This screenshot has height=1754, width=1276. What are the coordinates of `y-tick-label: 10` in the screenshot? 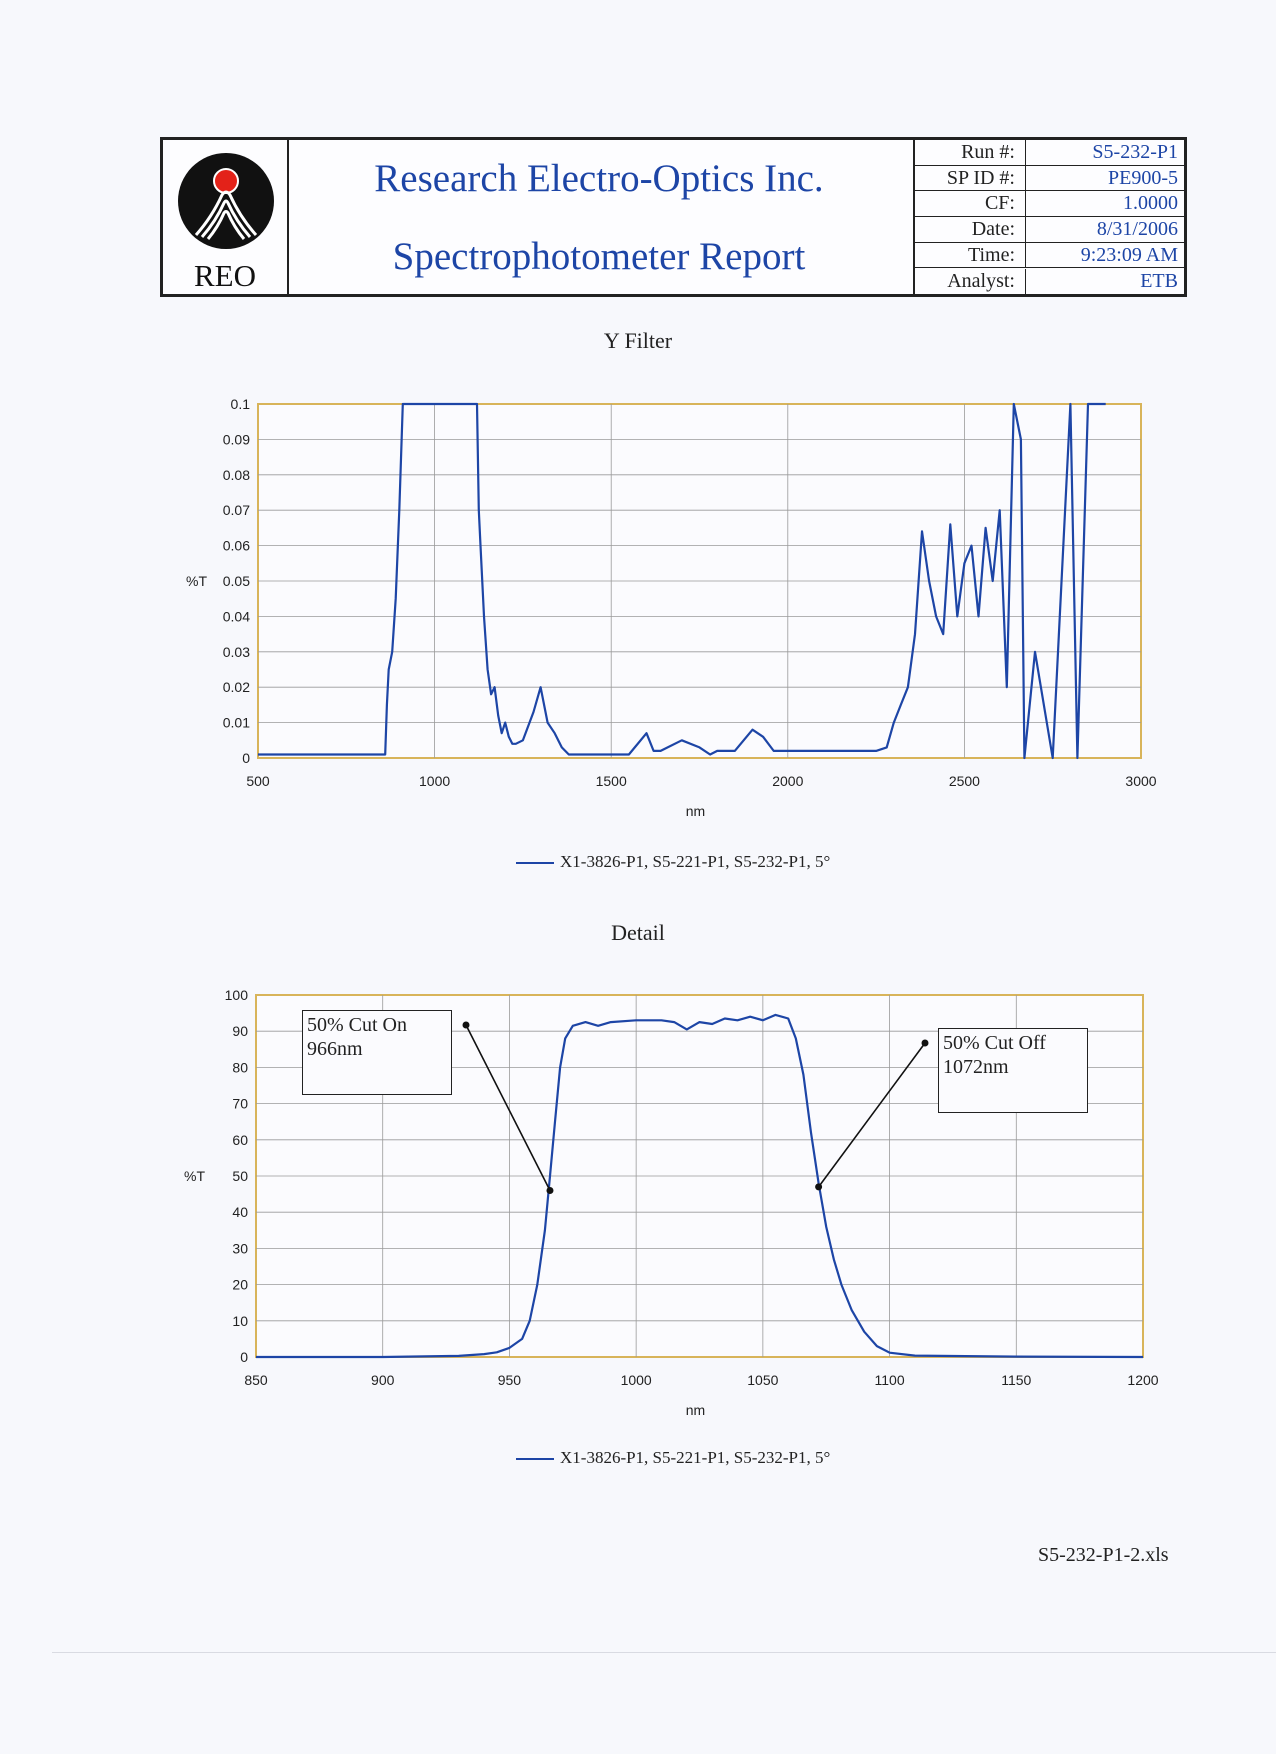 It's located at (240, 1321).